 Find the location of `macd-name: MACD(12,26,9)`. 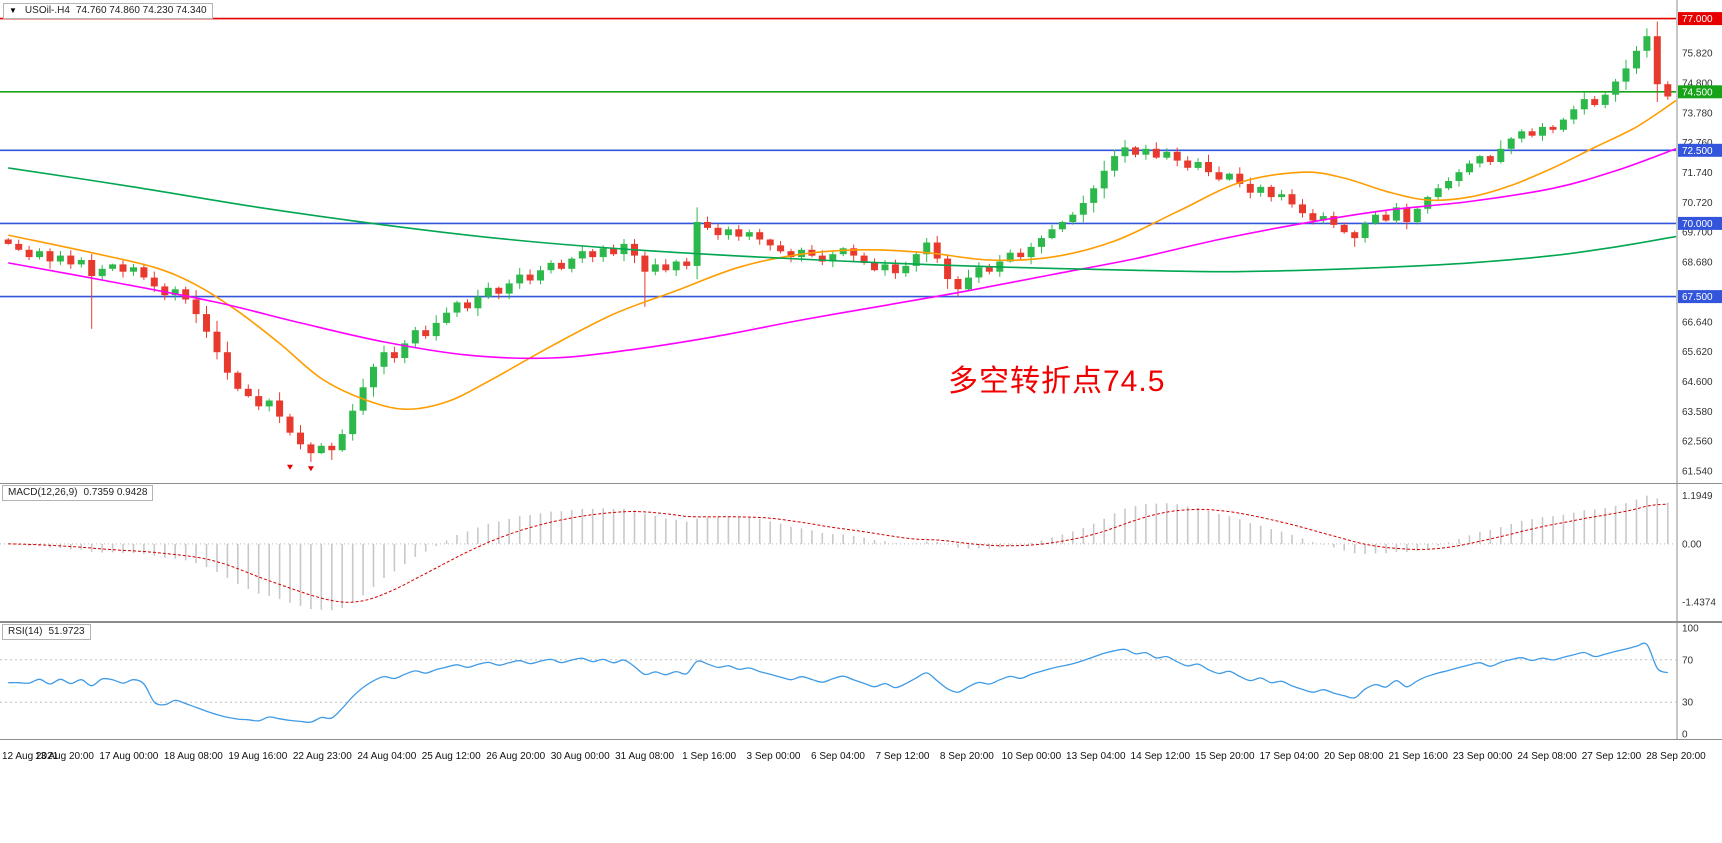

macd-name: MACD(12,26,9) is located at coordinates (43, 492).